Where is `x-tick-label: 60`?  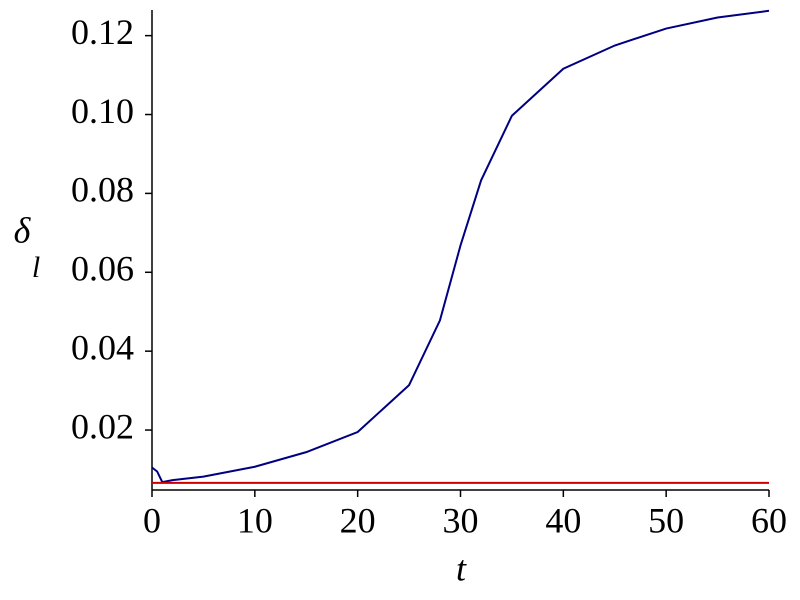
x-tick-label: 60 is located at coordinates (769, 520).